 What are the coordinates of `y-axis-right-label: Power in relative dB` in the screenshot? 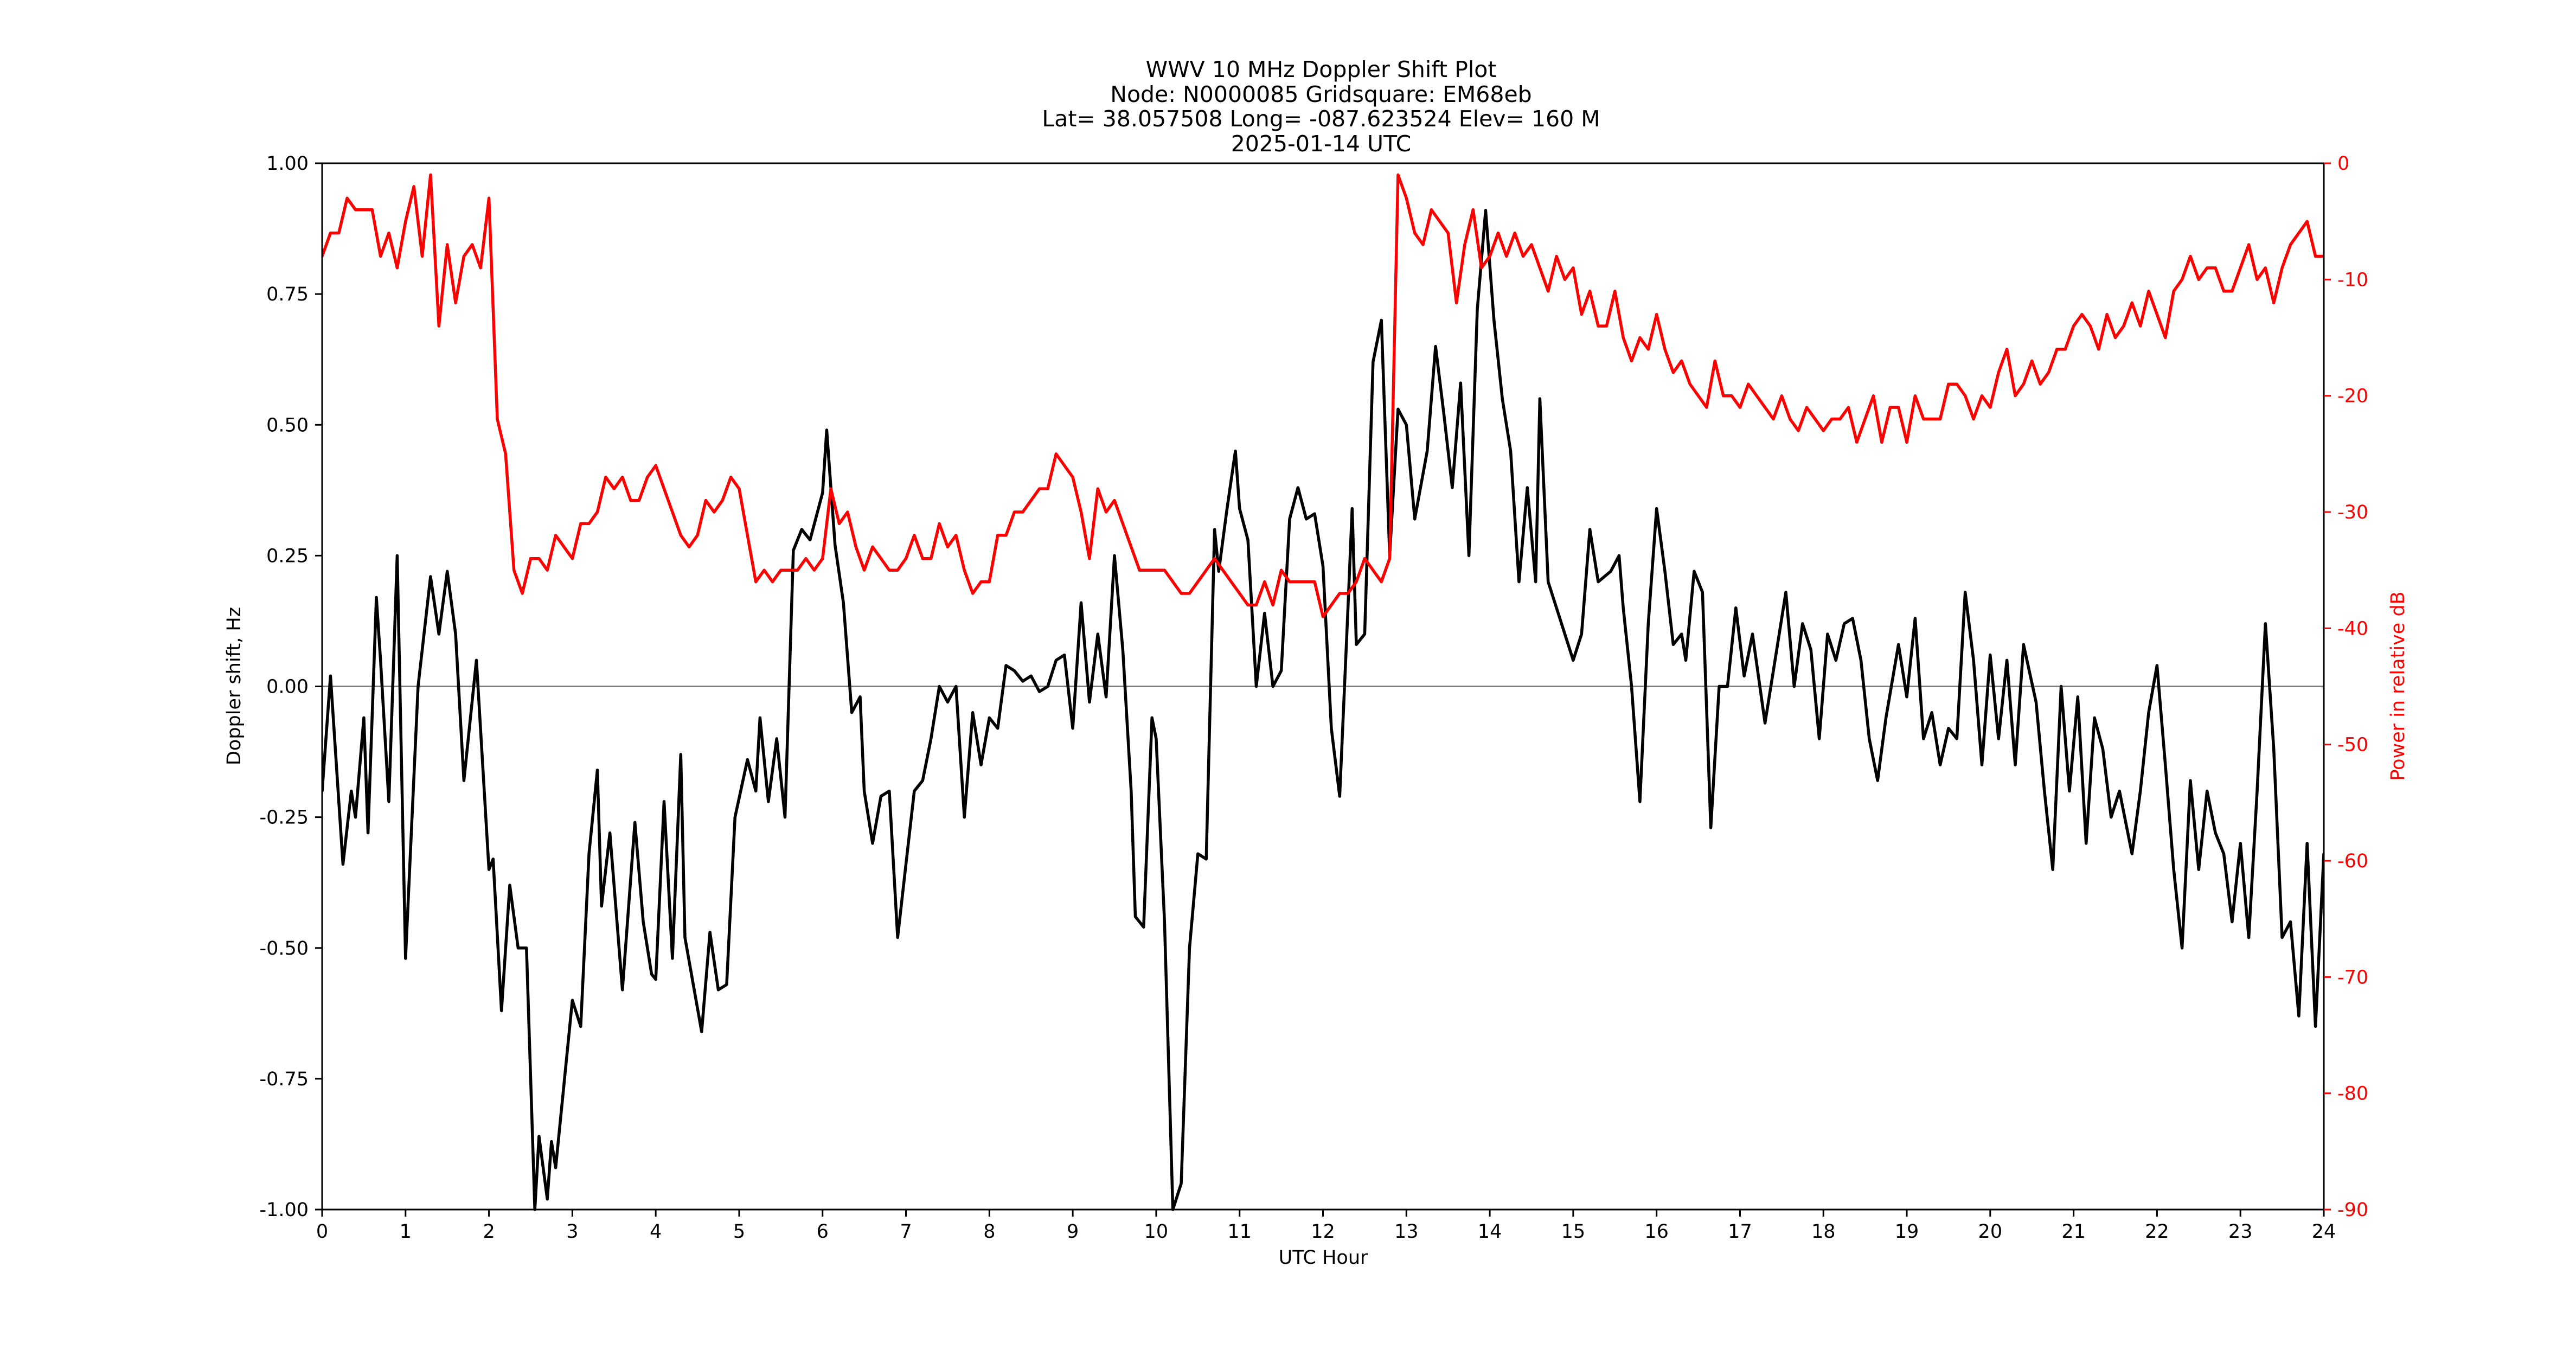 It's located at (2398, 686).